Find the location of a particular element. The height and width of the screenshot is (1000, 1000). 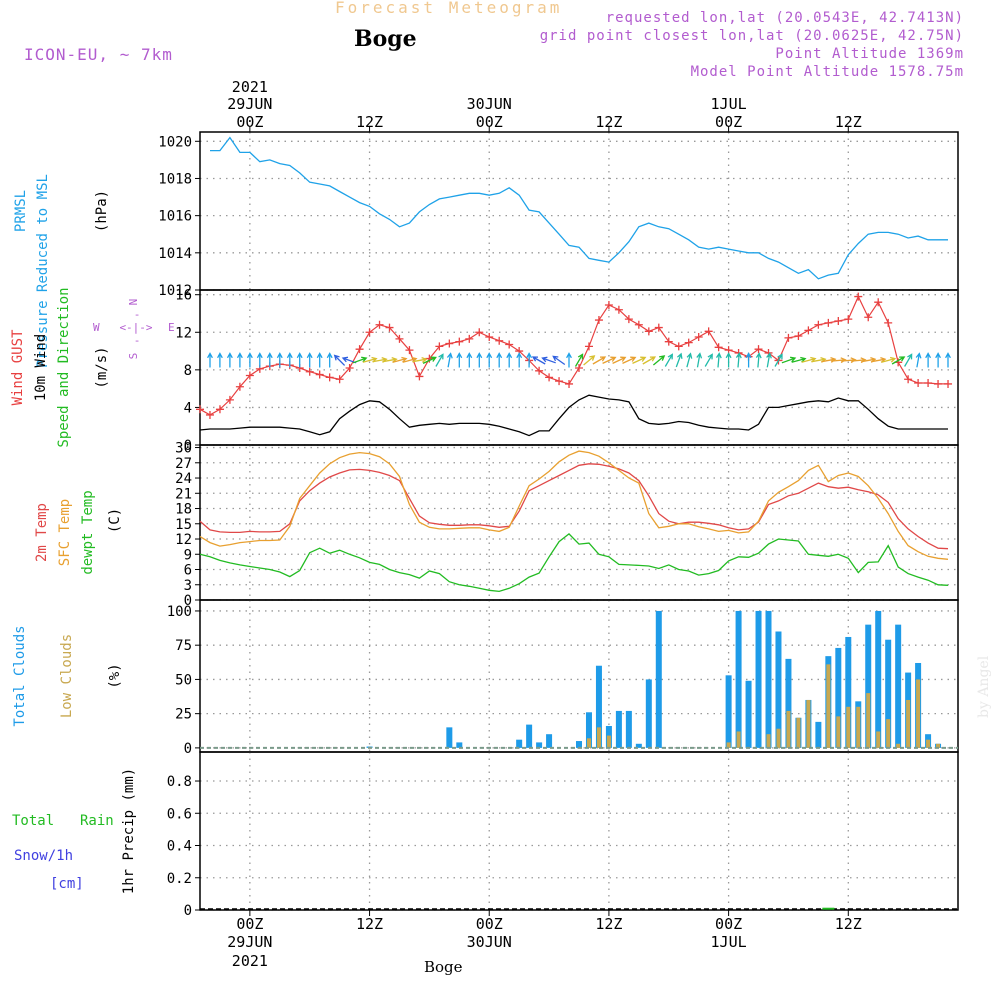

wind-direction-label: Speed and Direction is located at coordinates (64, 367).